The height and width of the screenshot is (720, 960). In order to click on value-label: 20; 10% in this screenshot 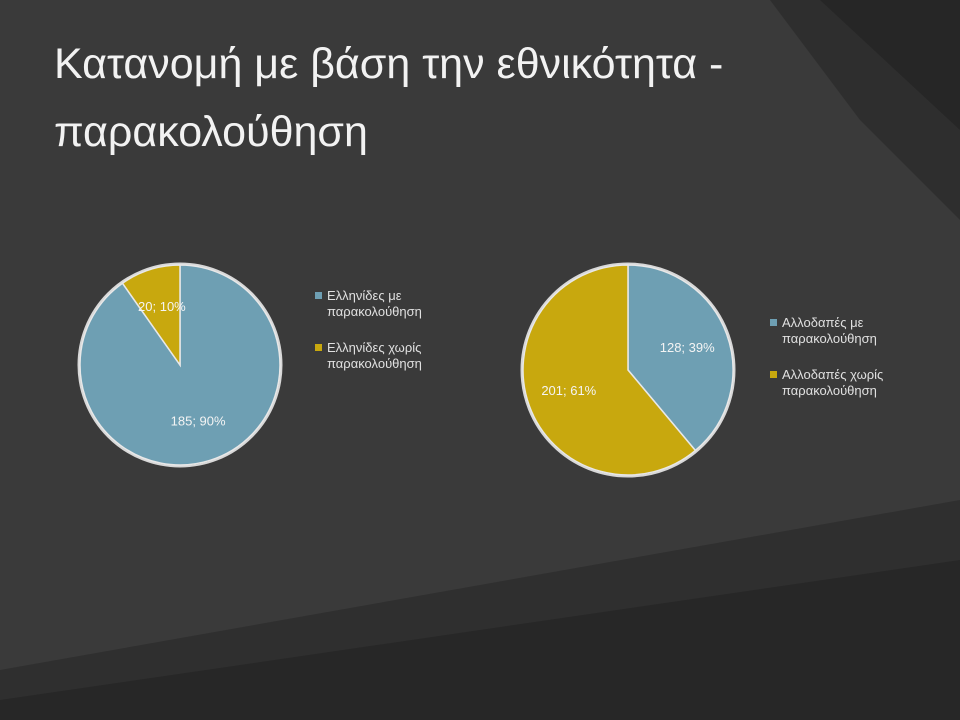, I will do `click(162, 306)`.